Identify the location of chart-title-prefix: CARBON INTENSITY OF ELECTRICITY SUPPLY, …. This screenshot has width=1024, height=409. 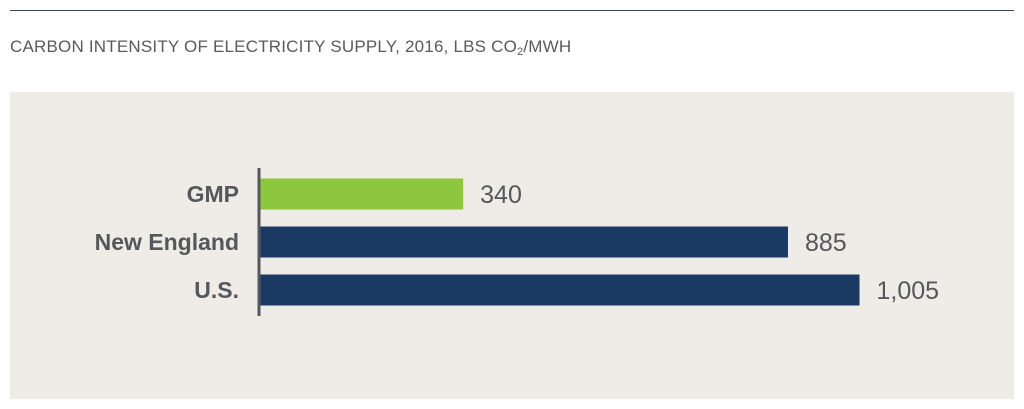
(264, 46).